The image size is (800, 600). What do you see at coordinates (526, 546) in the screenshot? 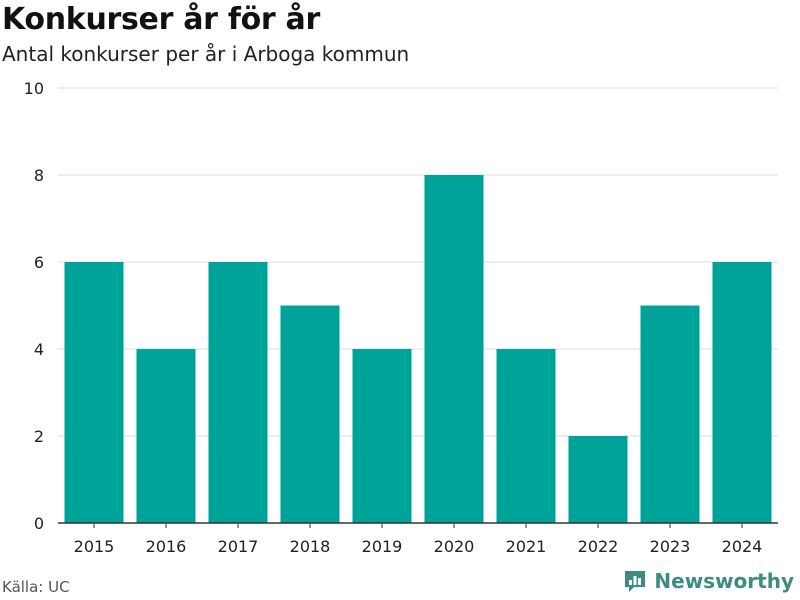
I see `x-tick-label: 2021` at bounding box center [526, 546].